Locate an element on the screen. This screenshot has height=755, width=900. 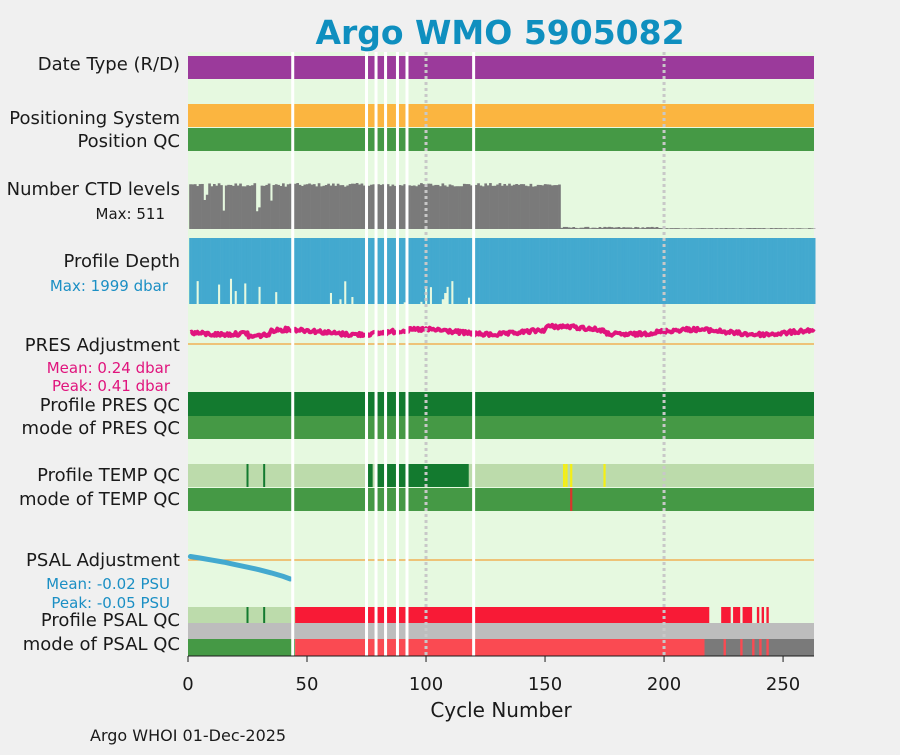
footer-credit: Argo WHOI 01-Dec-2025 is located at coordinates (188, 735).